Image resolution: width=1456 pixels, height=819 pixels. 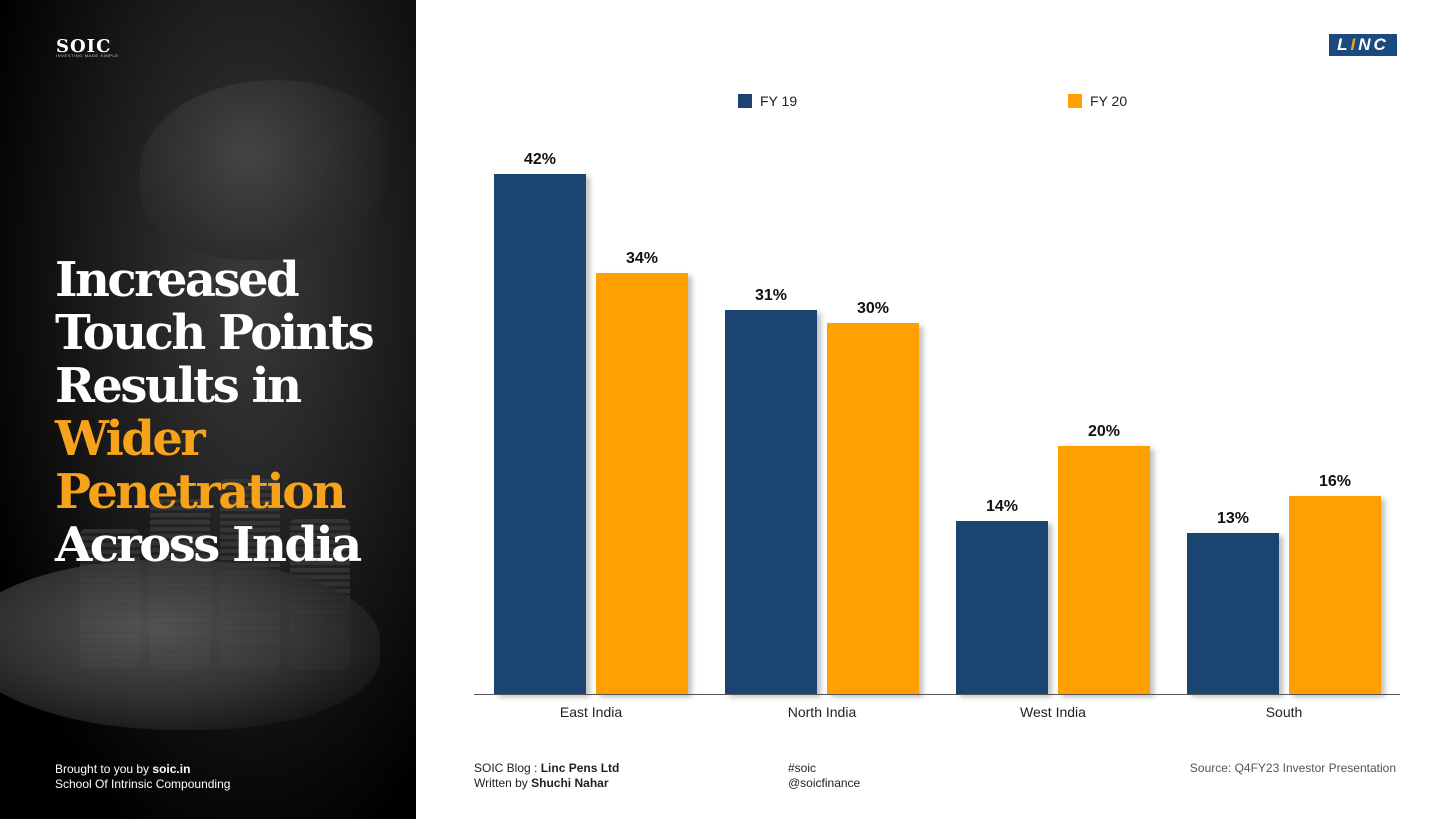 I want to click on legend-item-fy20: FY 20, so click(x=1097, y=101).